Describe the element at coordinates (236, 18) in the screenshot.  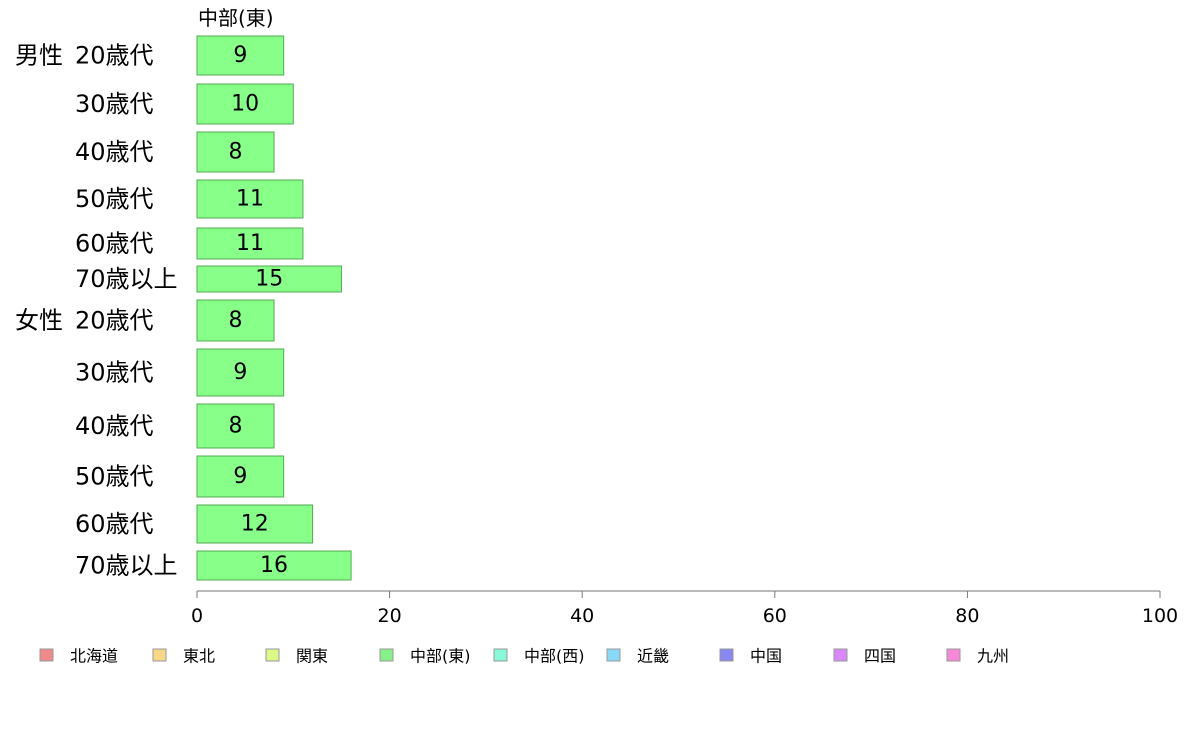
I see `chart-title: 中部(東)` at that location.